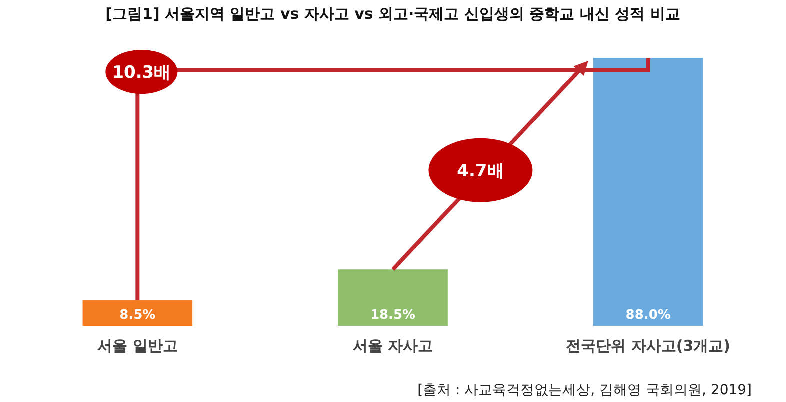 The height and width of the screenshot is (402, 786). I want to click on data-label: 88.0%, so click(648, 315).